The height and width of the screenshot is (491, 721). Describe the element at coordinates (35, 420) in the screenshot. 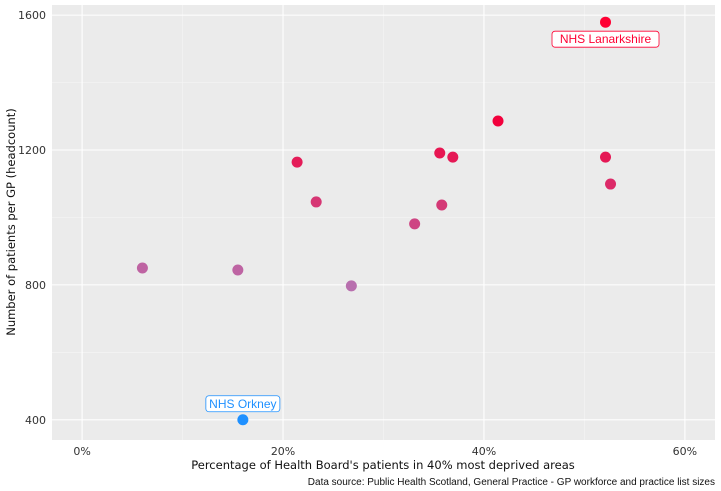

I see `y-tick-label: 400` at that location.